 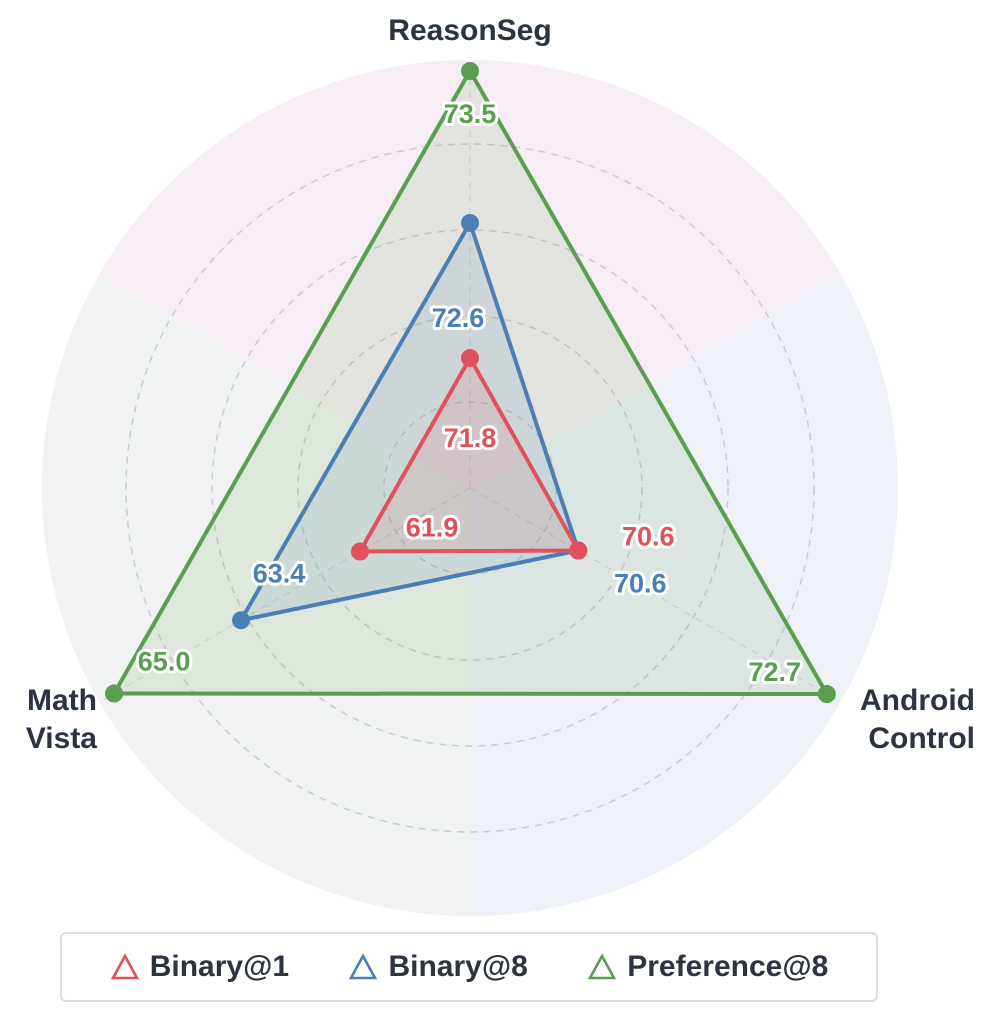 I want to click on axis-label-line: Control, so click(x=921, y=738).